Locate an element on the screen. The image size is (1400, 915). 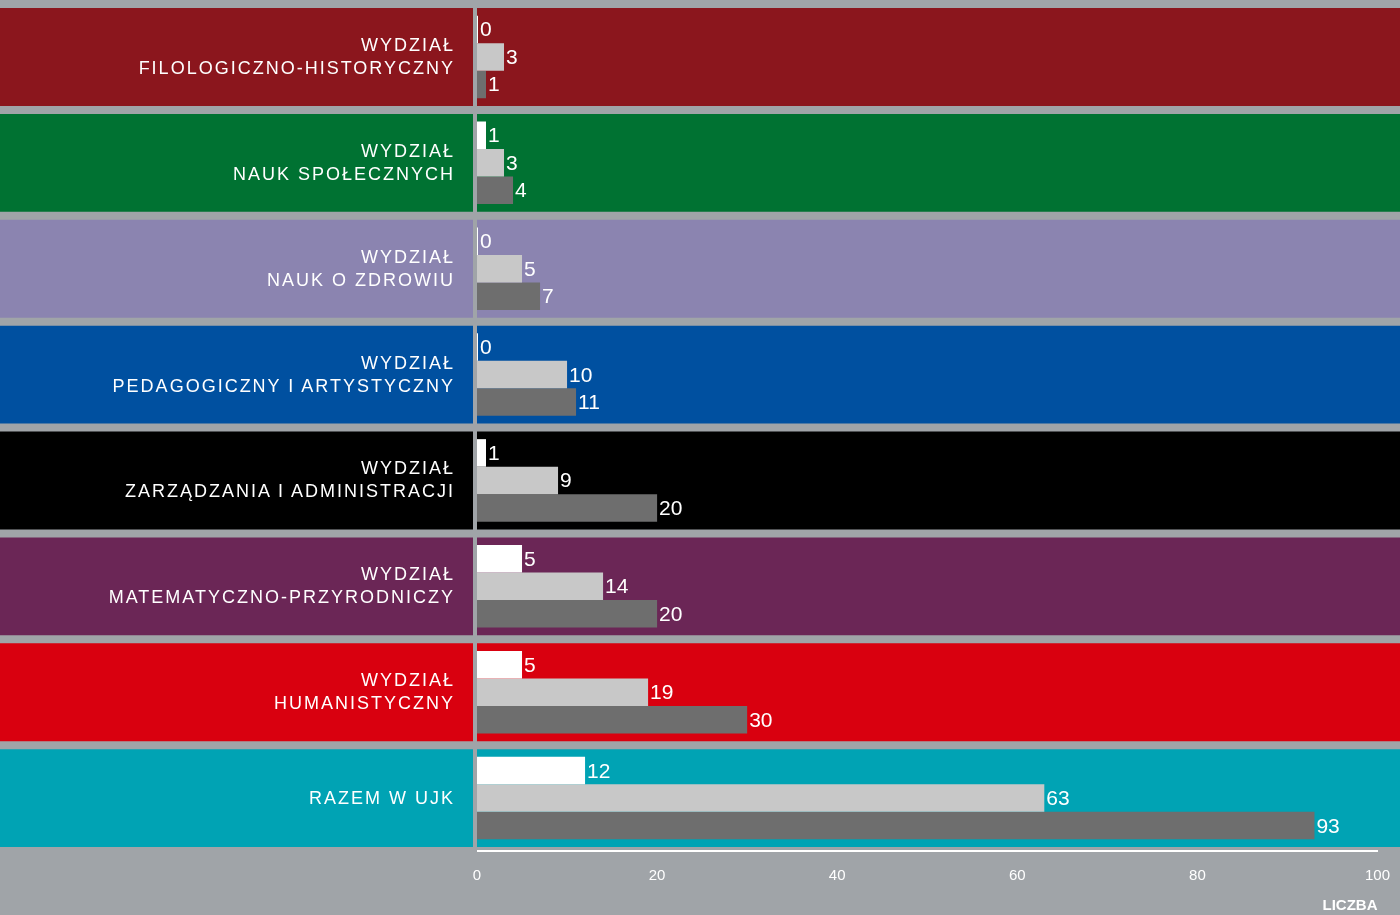
y-tick-label: WYDZIAŁ ZARZĄDZANIA I ADMINISTRACJI is located at coordinates (289, 480).